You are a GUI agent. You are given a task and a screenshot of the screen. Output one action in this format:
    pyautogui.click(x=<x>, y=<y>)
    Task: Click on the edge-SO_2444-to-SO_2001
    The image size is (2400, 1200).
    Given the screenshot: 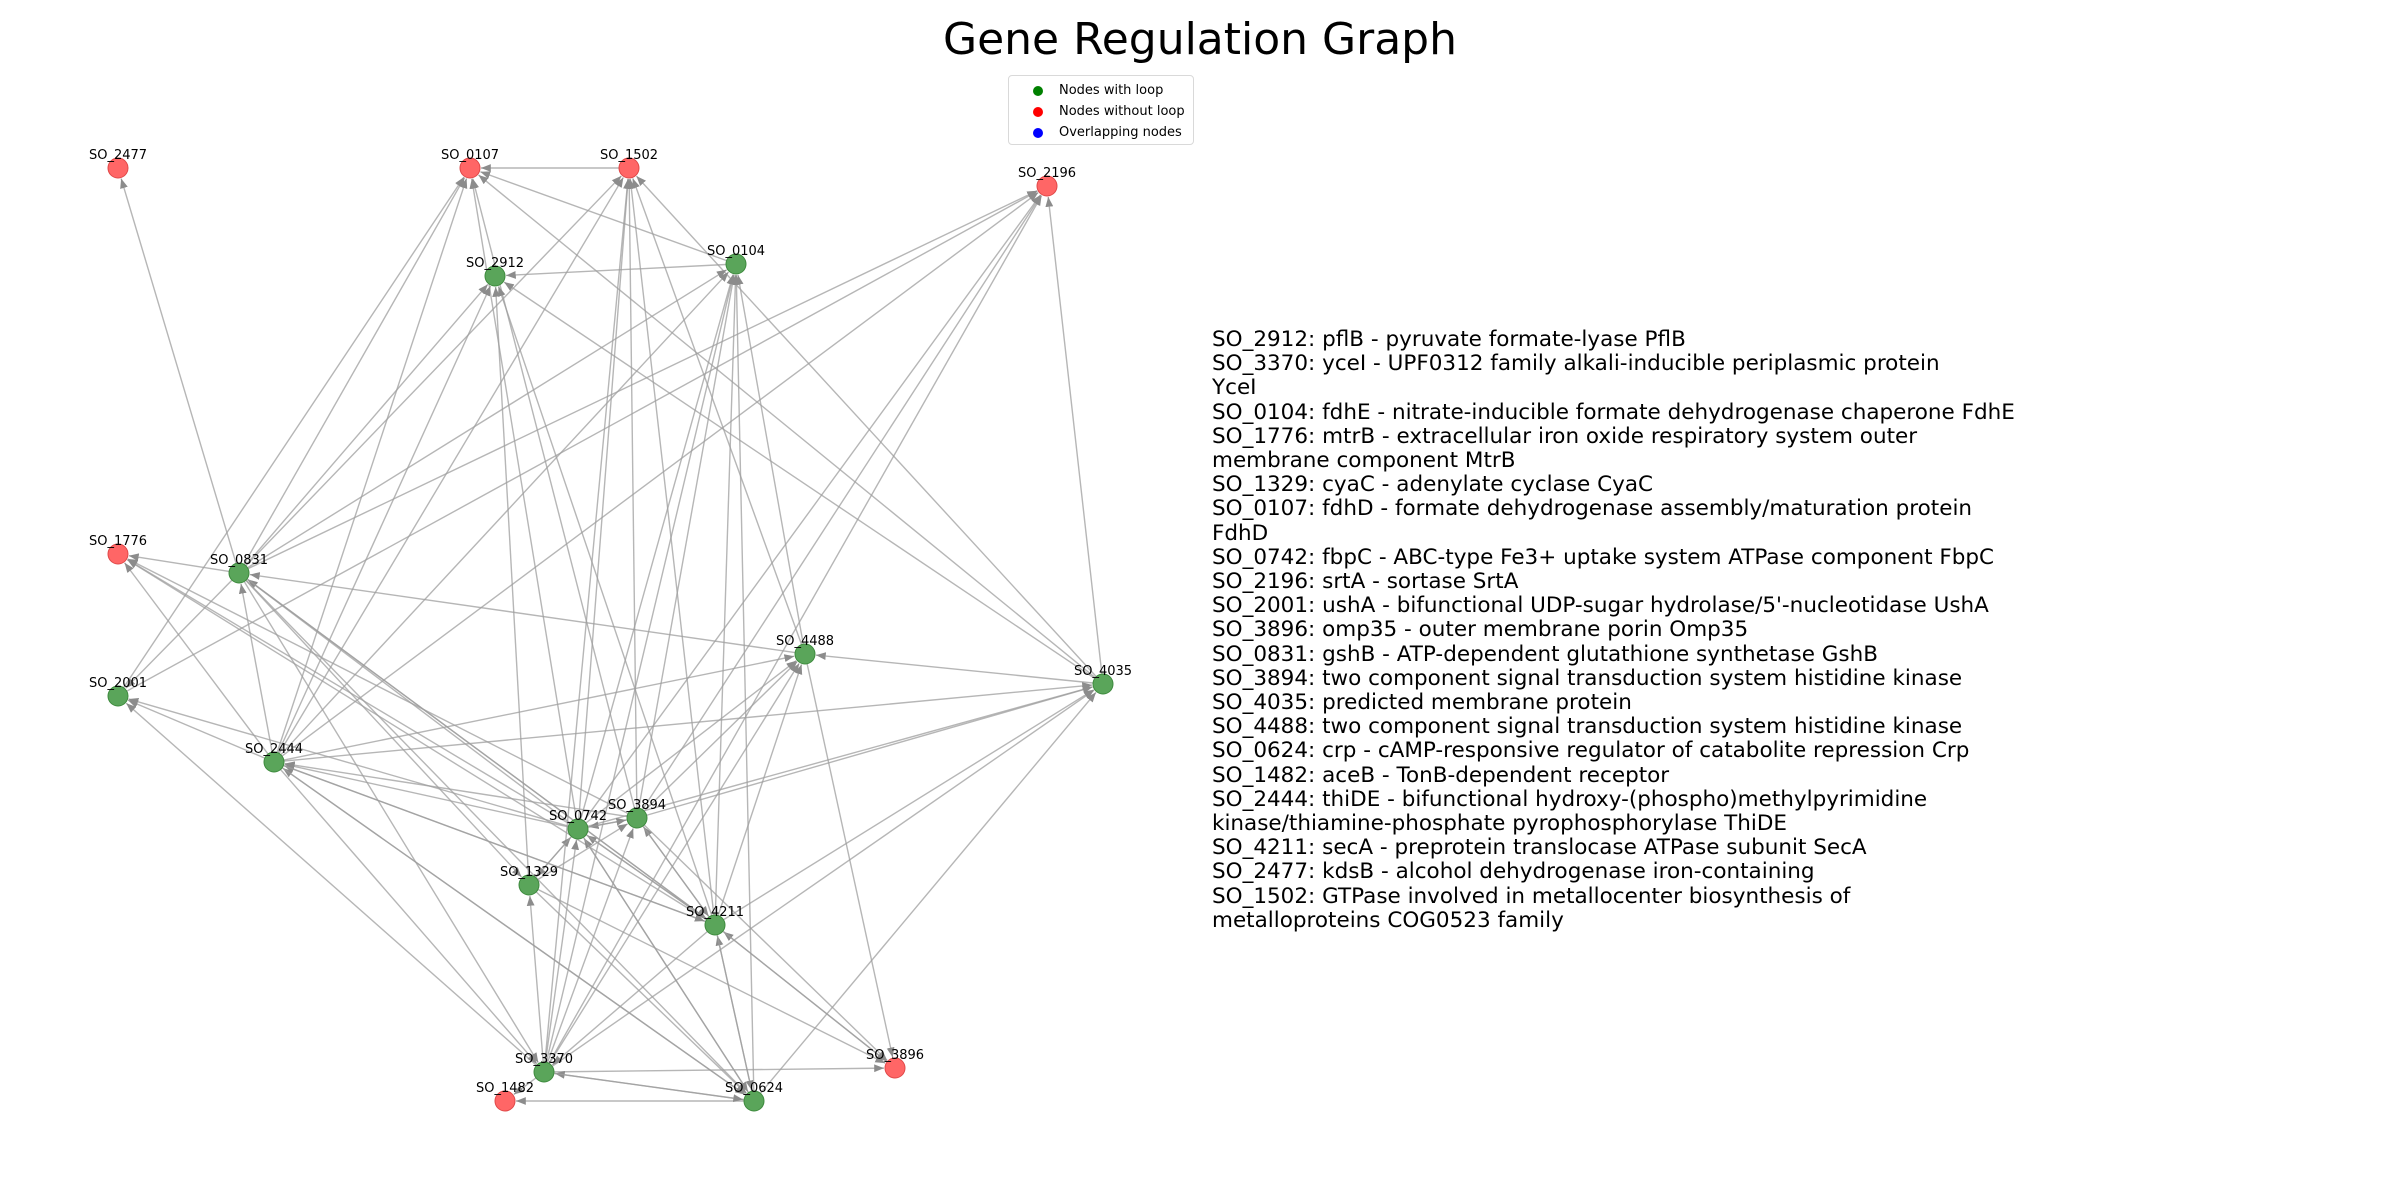 What is the action you would take?
    pyautogui.click(x=196, y=729)
    